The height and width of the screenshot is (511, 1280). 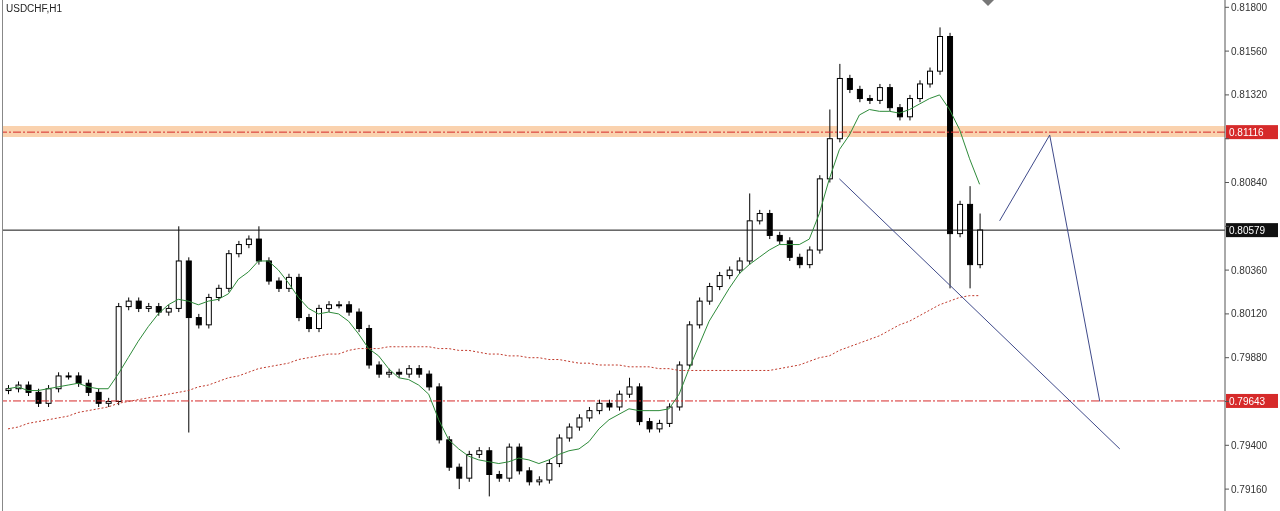 I want to click on ref-line-label: 0.79643, so click(x=1247, y=401).